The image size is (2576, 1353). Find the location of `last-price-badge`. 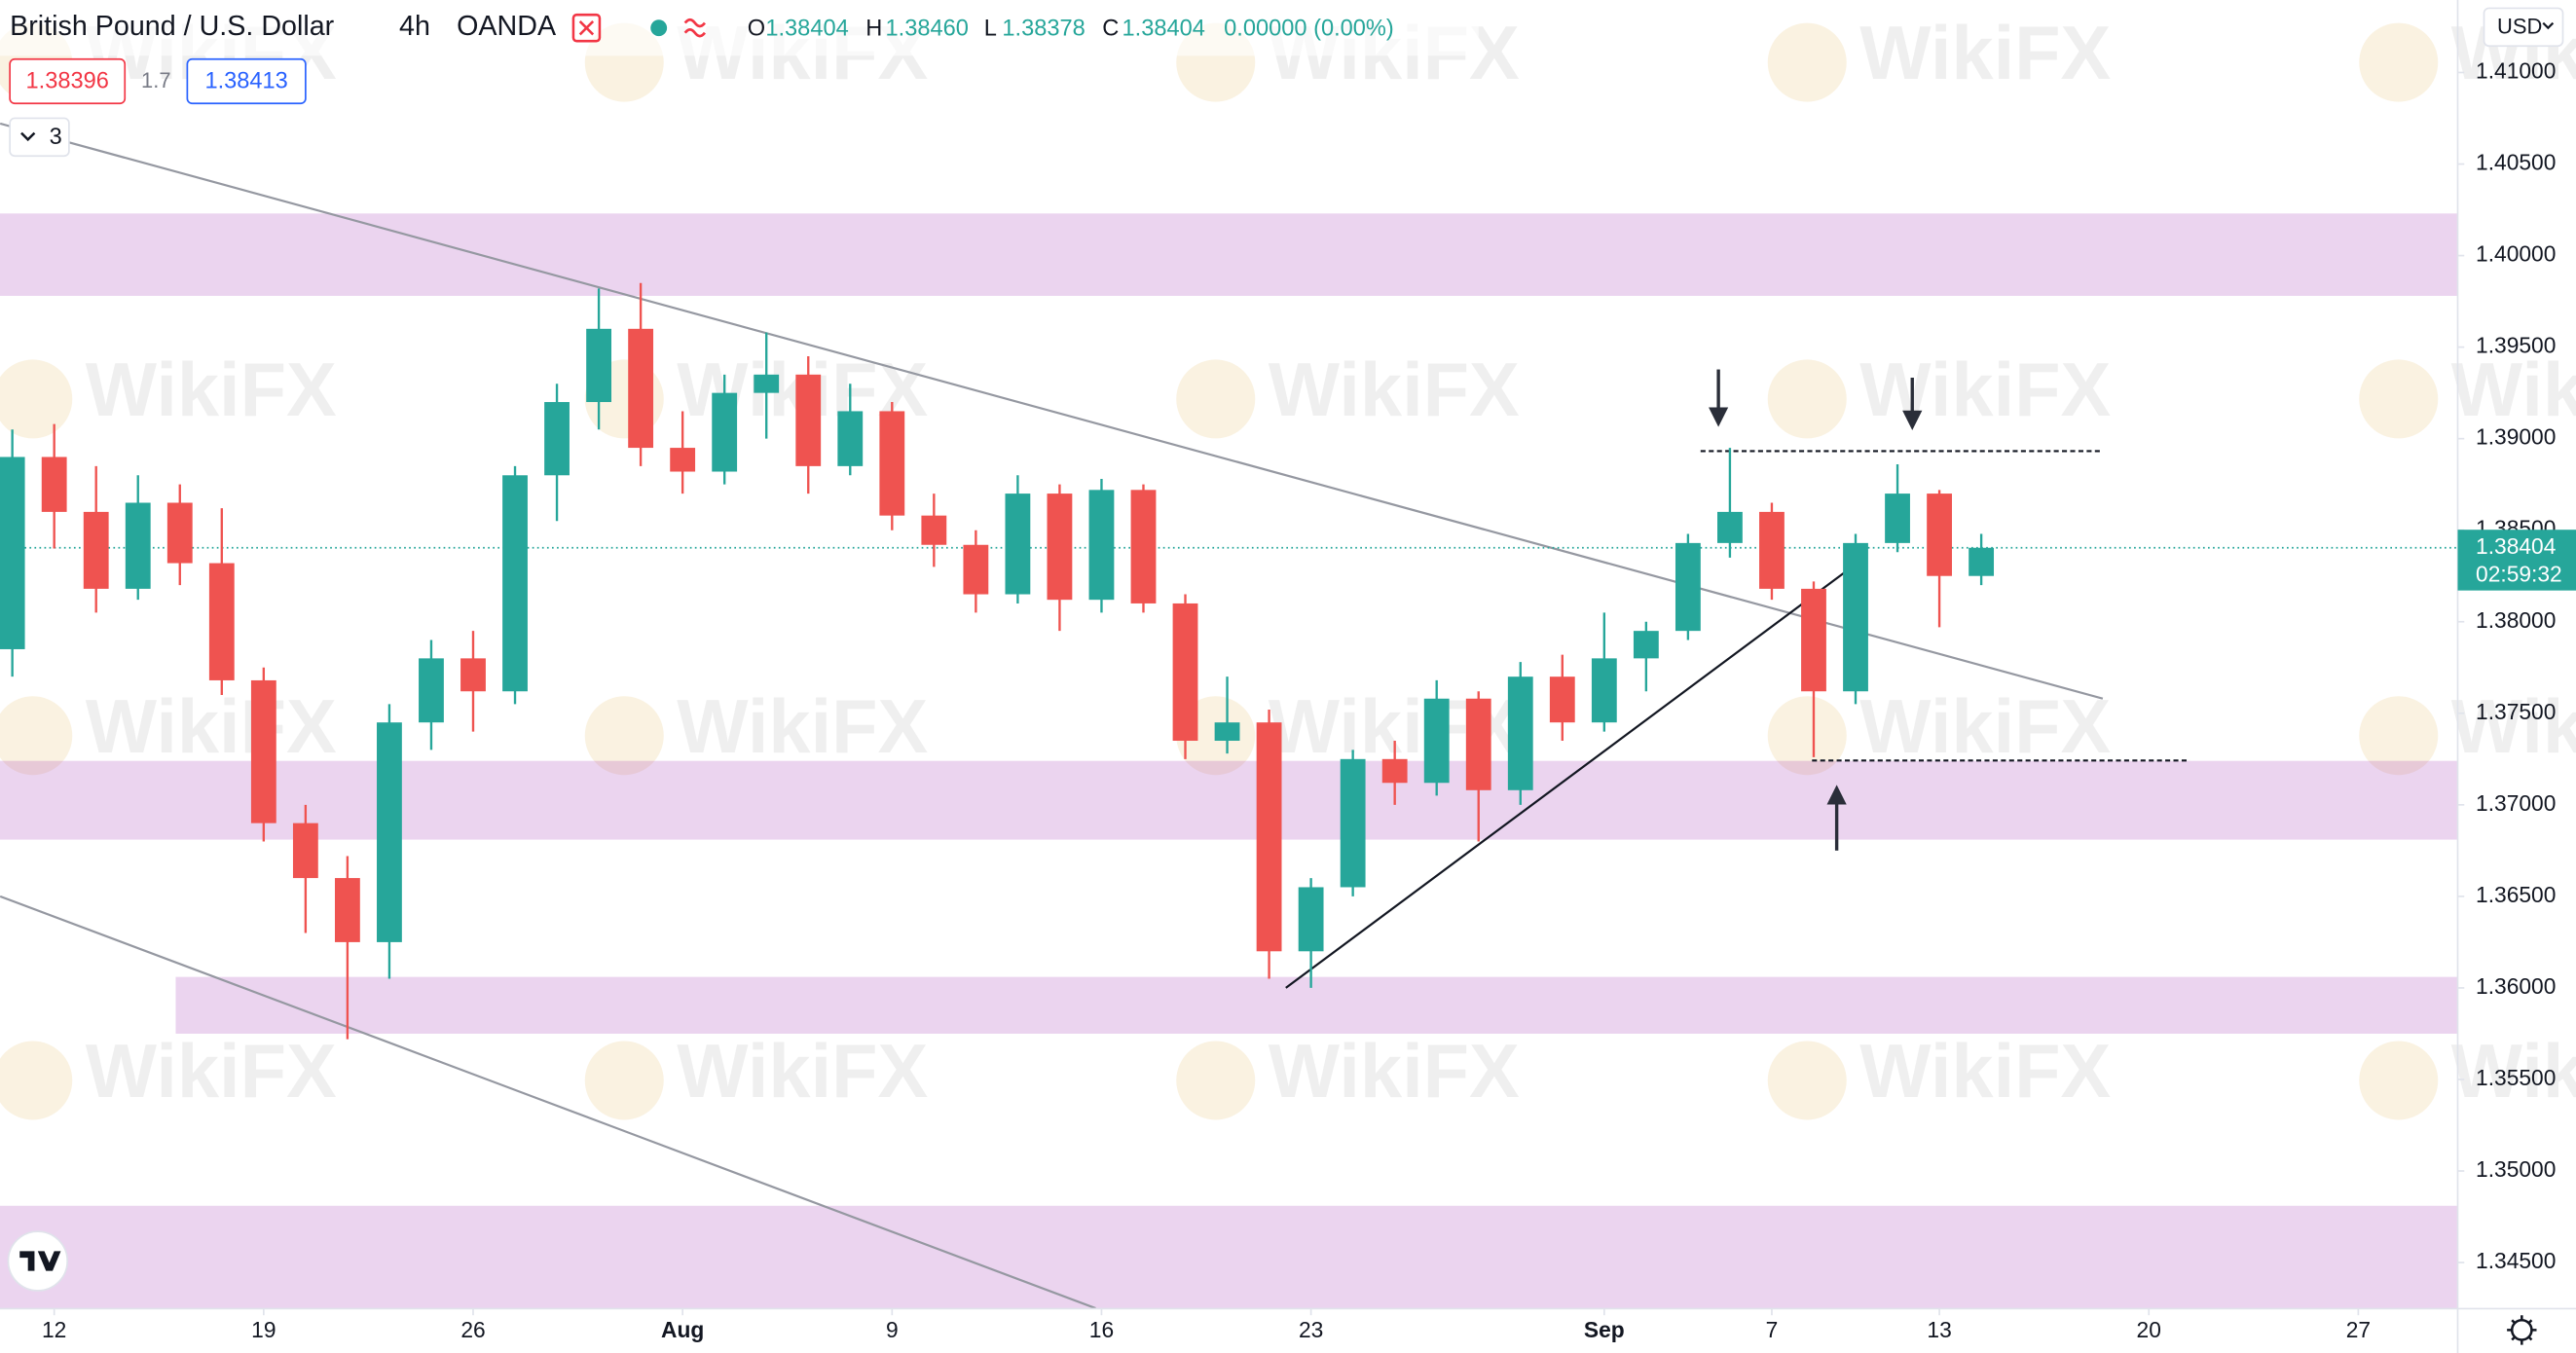

last-price-badge is located at coordinates (2516, 561).